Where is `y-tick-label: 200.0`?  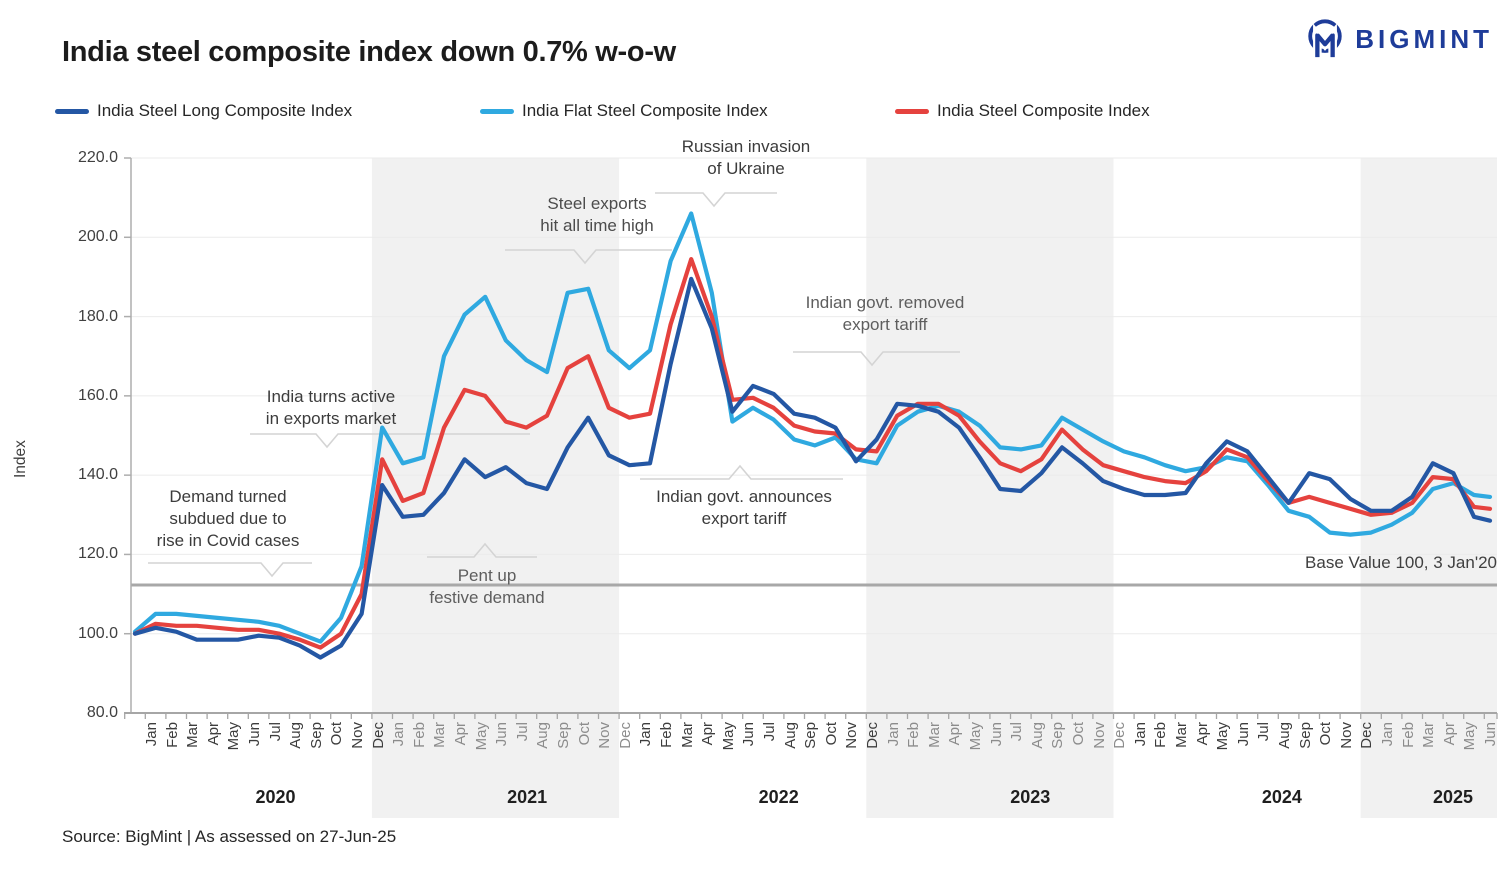 y-tick-label: 200.0 is located at coordinates (97, 237).